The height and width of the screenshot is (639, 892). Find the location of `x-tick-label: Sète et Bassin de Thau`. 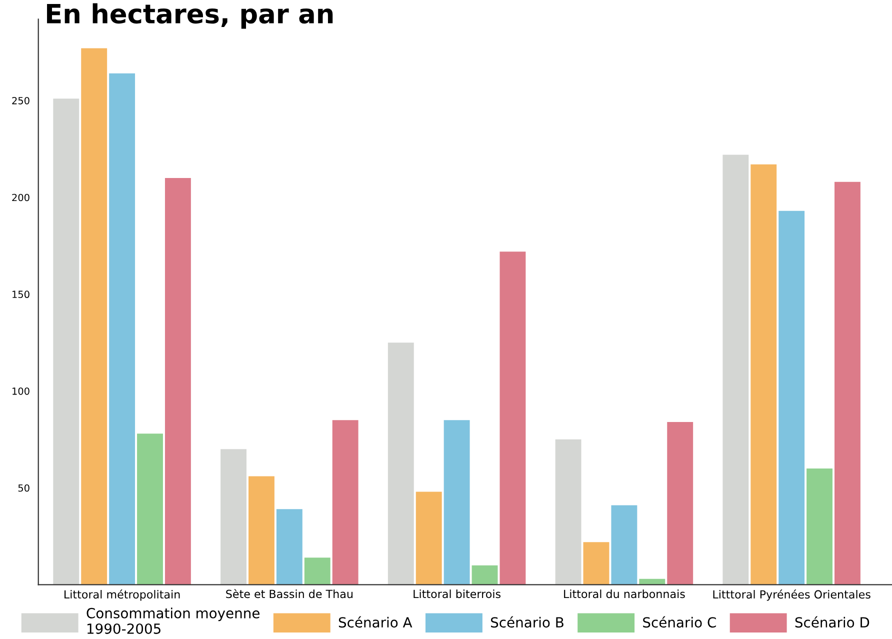

x-tick-label: Sète et Bassin de Thau is located at coordinates (289, 593).